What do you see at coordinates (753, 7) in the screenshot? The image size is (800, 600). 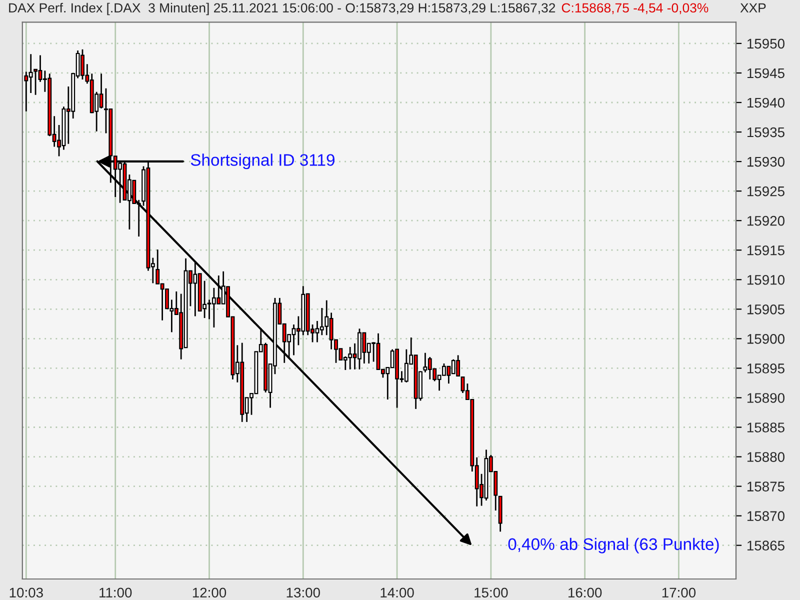 I see `y-axis-title: XXP` at bounding box center [753, 7].